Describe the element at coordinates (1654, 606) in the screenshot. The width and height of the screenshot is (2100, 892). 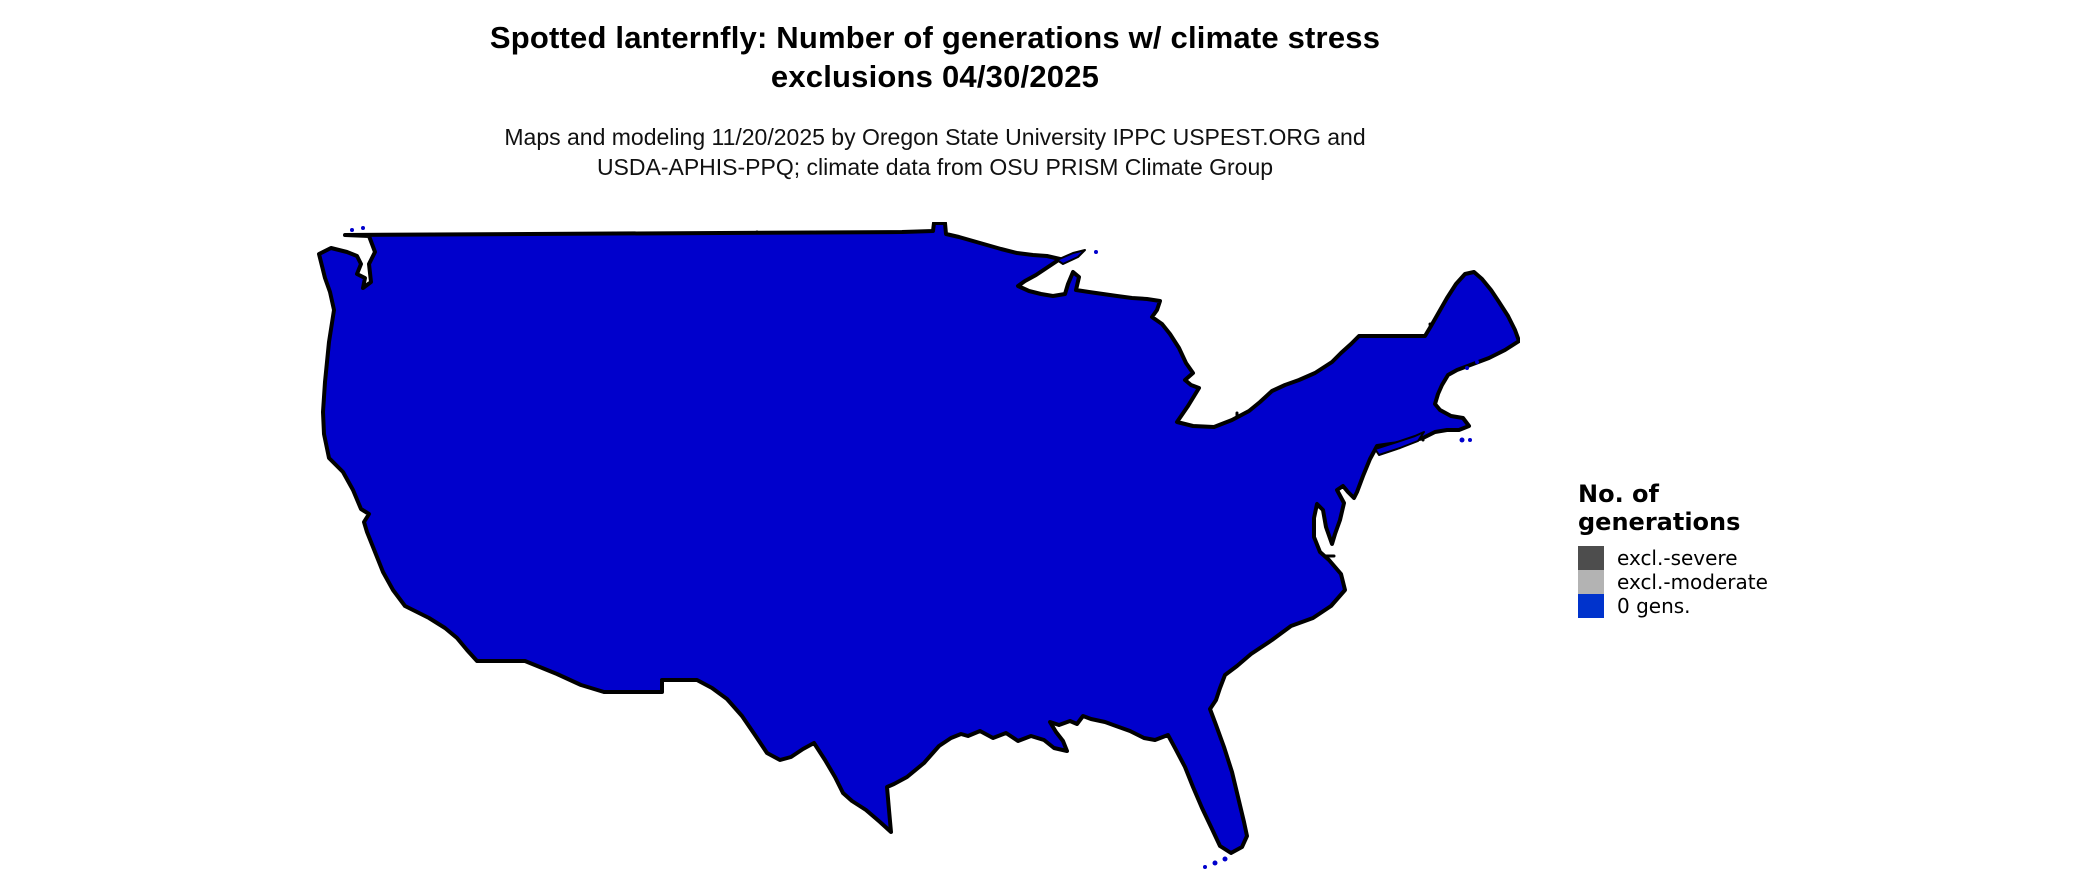
I see `legend-label-0-gens: 0 gens.` at that location.